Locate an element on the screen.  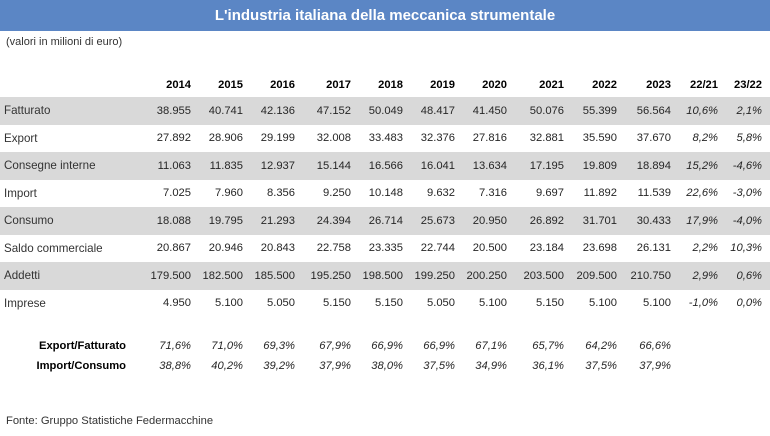
ratio-cell: 64,2% is located at coordinates (601, 346).